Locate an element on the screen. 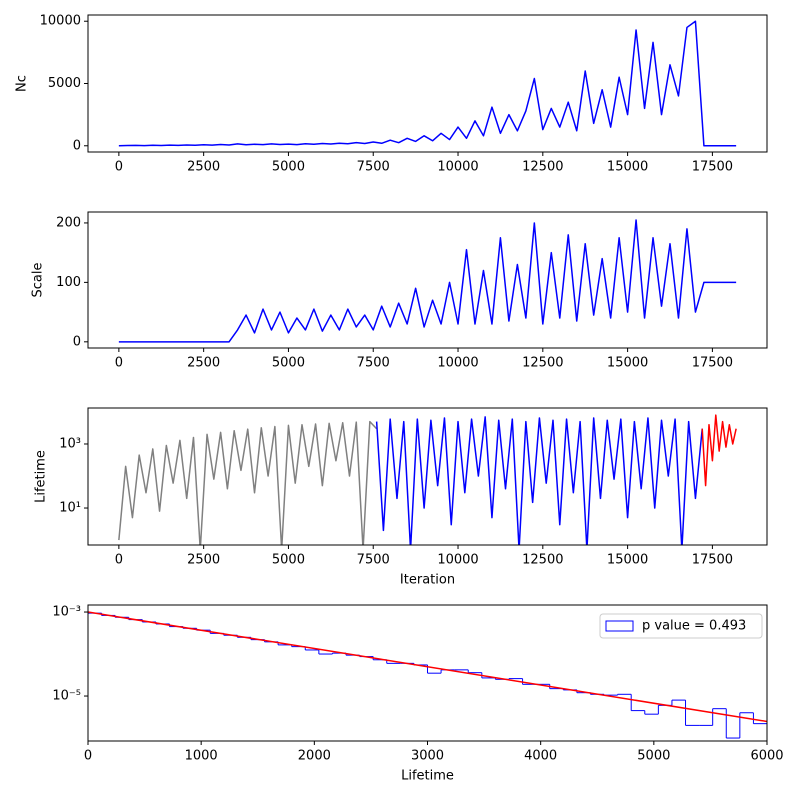 This screenshot has height=800, width=800. y-tick-label: 10¹ is located at coordinates (70, 508).